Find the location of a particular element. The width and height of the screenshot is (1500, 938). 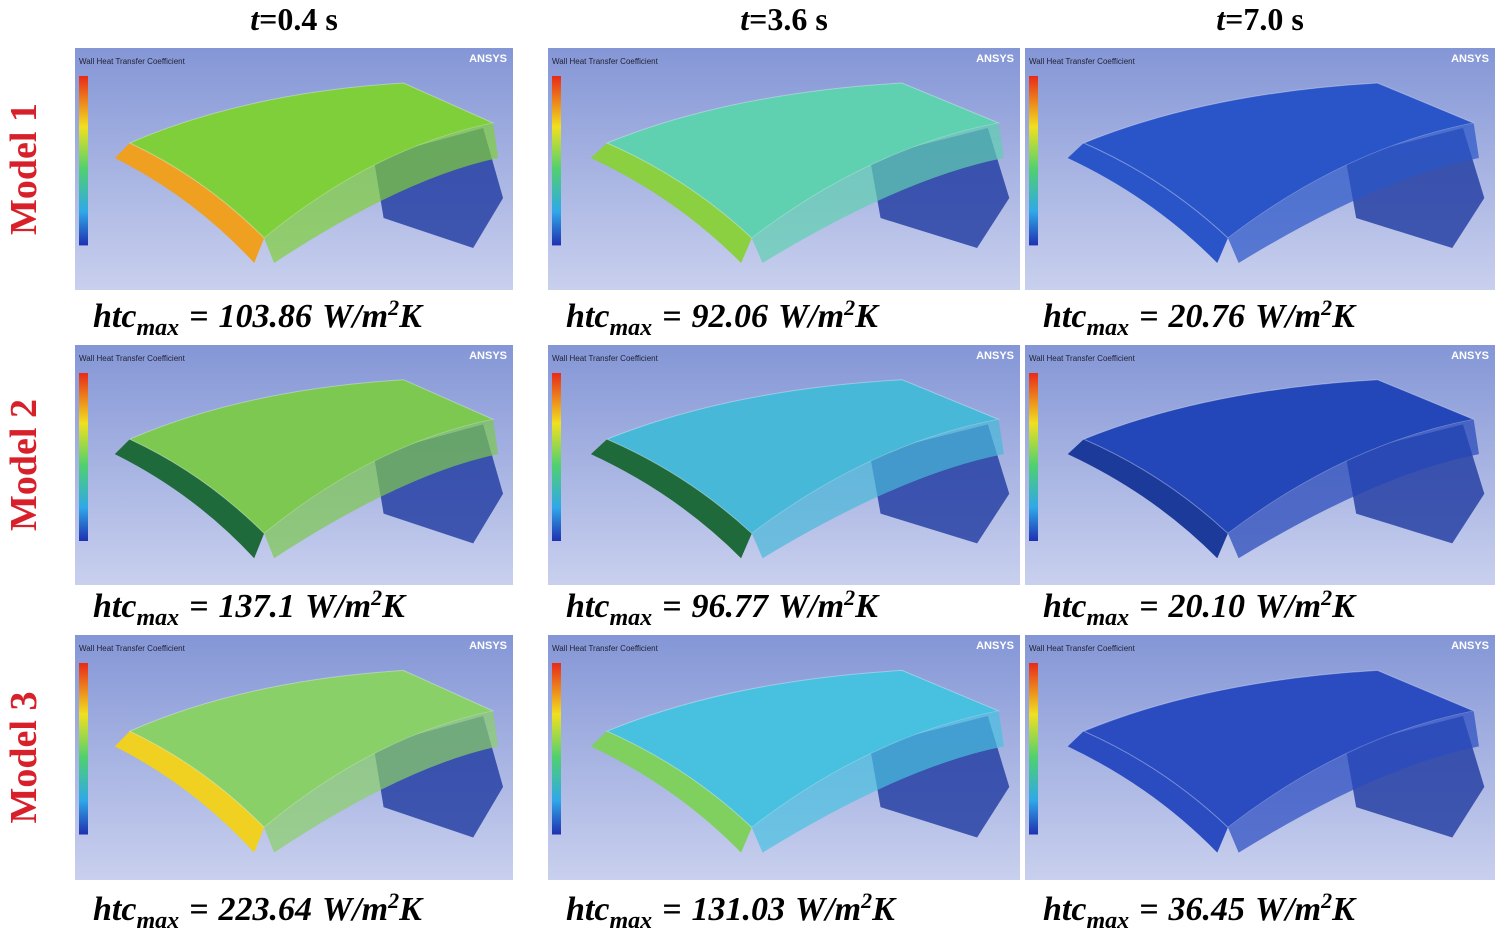

htc-value: 92.06 is located at coordinates (730, 316).